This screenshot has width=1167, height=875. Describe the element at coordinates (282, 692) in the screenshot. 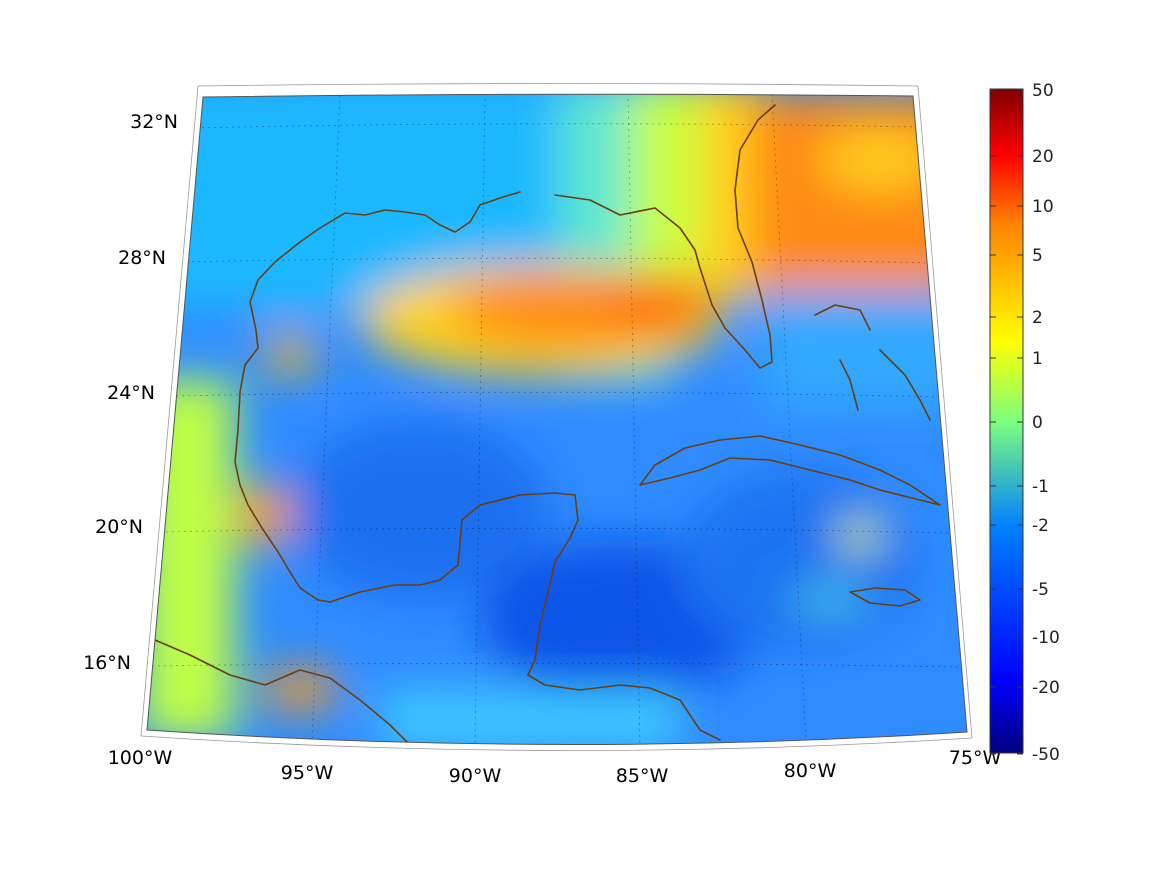

I see `pacific-coastline` at that location.